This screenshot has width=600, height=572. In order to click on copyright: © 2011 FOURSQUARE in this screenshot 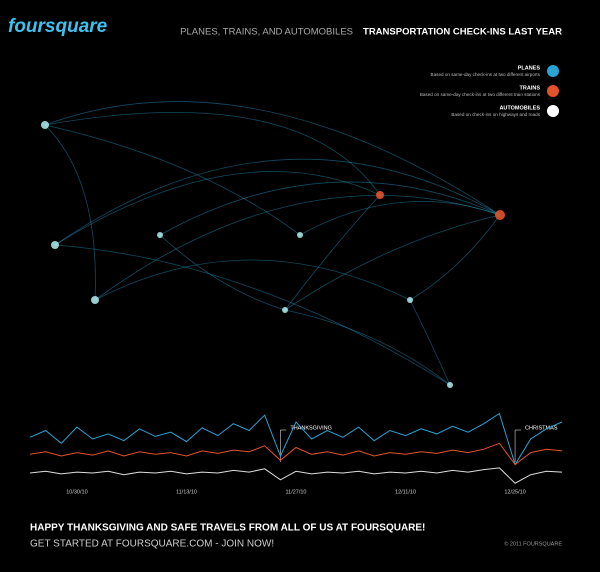, I will do `click(533, 543)`.